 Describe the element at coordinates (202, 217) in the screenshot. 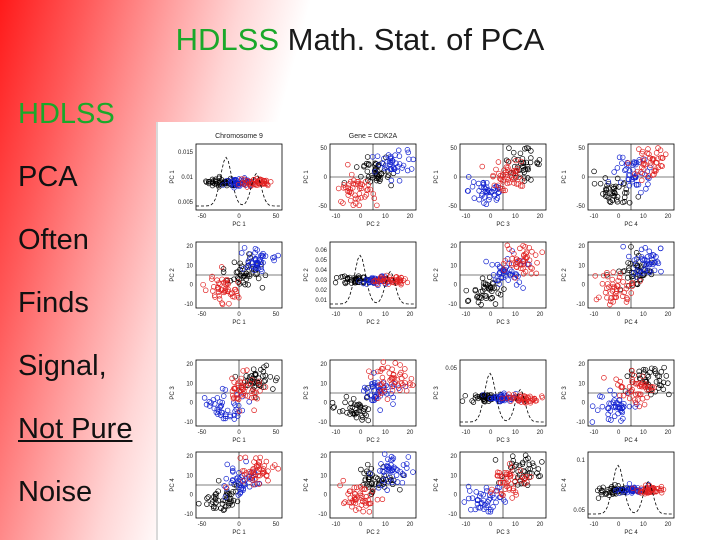

I see `tick-label: -50` at that location.